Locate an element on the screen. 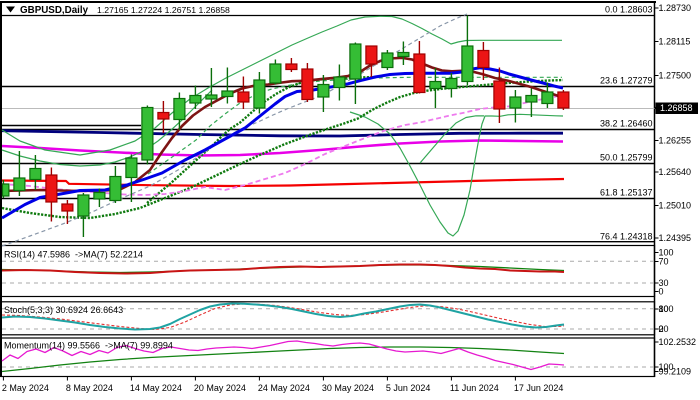  svg-text: 17 Jun 2024 is located at coordinates (539, 388).